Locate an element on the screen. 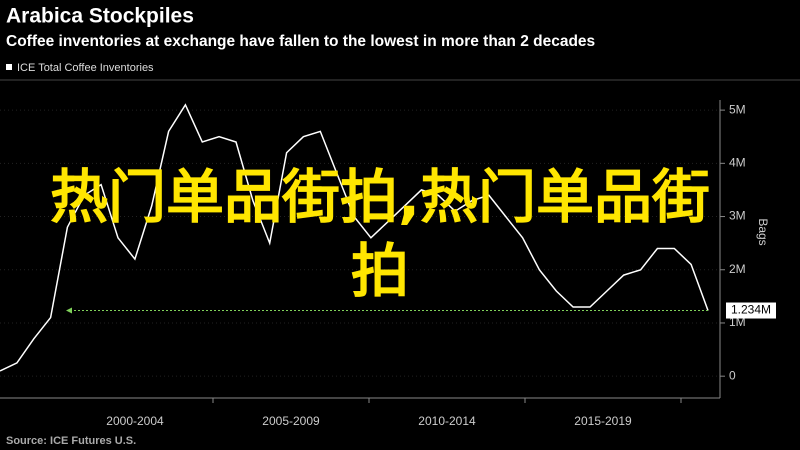 The image size is (800, 450). y-tick-label: 0 is located at coordinates (732, 375).